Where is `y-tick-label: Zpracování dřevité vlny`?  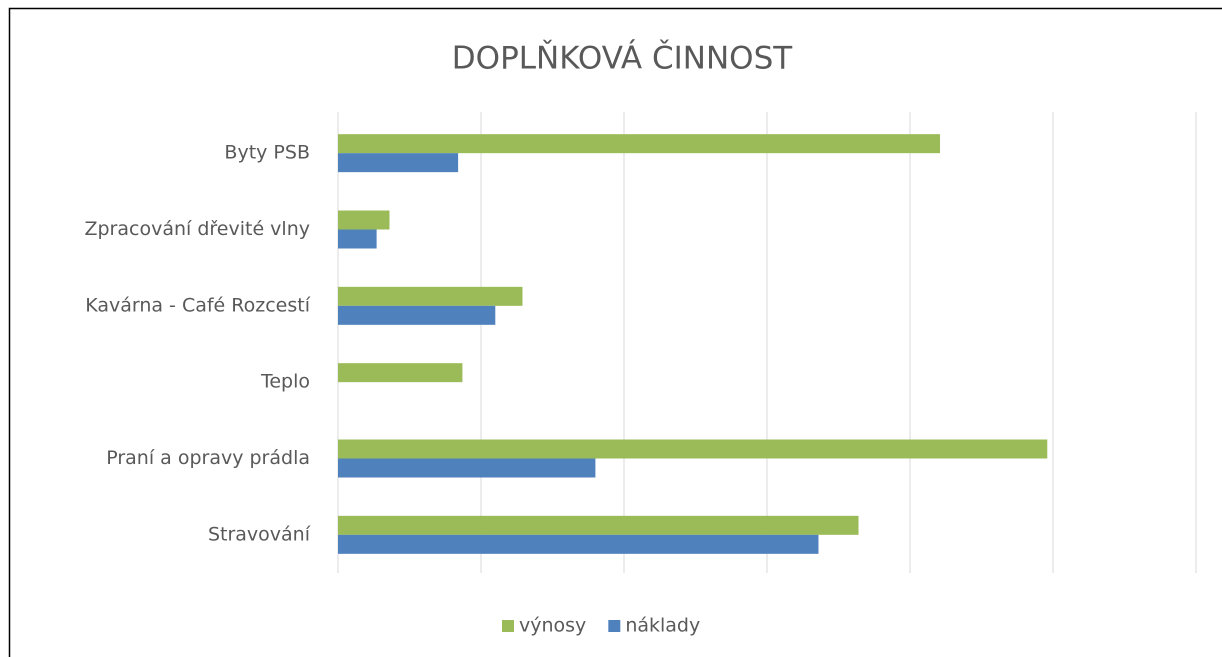
y-tick-label: Zpracování dřevité vlny is located at coordinates (197, 229).